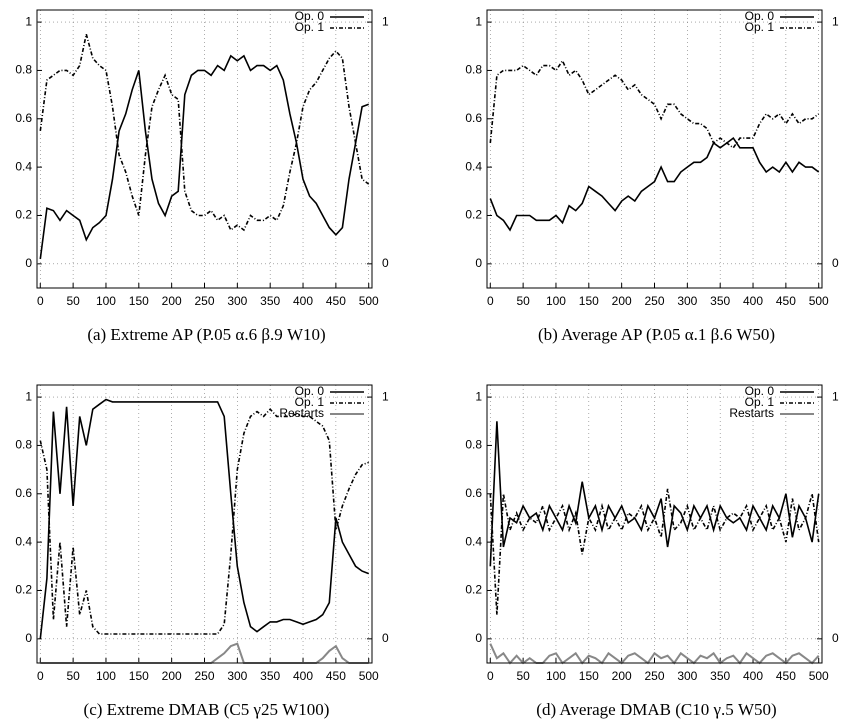 The width and height of the screenshot is (842, 724). What do you see at coordinates (206, 334) in the screenshot?
I see `caption: (a) Extreme AP (P.05 α.6 β.9 W10)` at bounding box center [206, 334].